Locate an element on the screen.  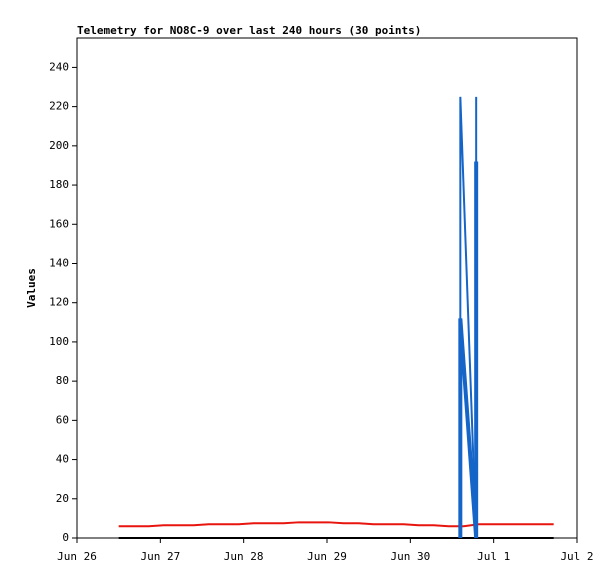
x-tick-label: Jun 27 is located at coordinates (160, 556).